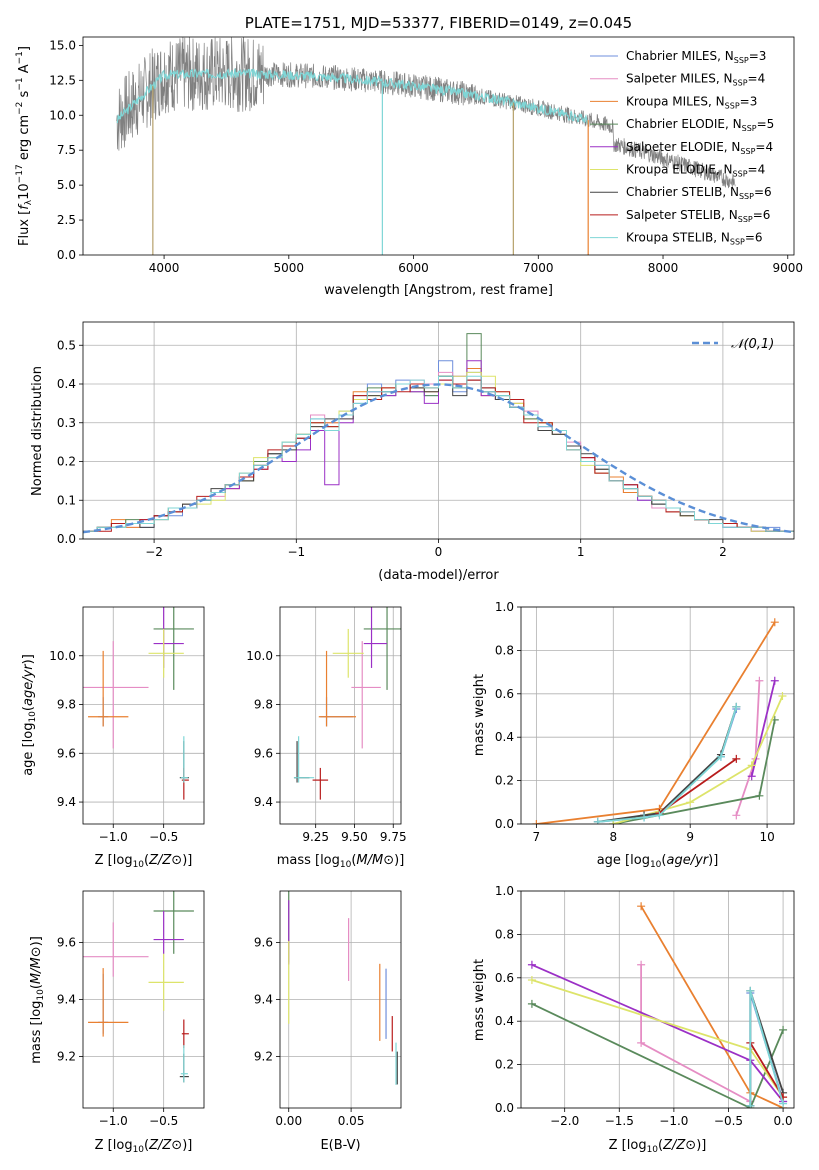 This screenshot has width=819, height=1170. Describe the element at coordinates (288, 1121) in the screenshot. I see `x-tick-label: 0.00` at that location.